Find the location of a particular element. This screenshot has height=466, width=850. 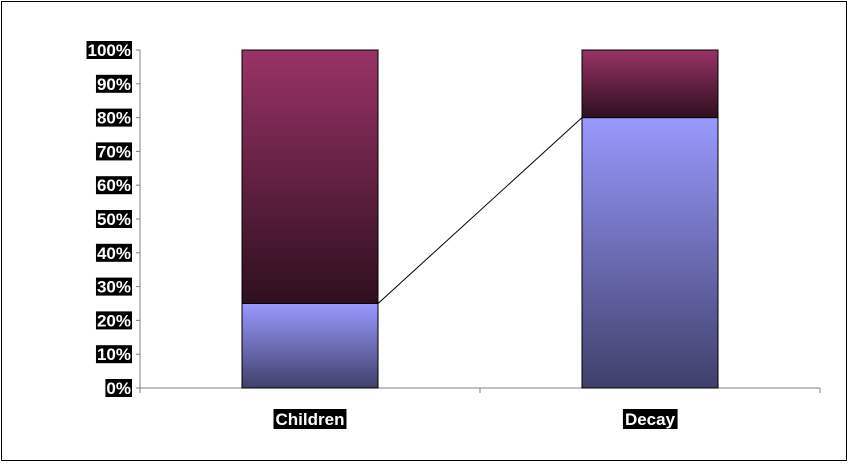

x-category-labels: Children Decay is located at coordinates (475, 419).